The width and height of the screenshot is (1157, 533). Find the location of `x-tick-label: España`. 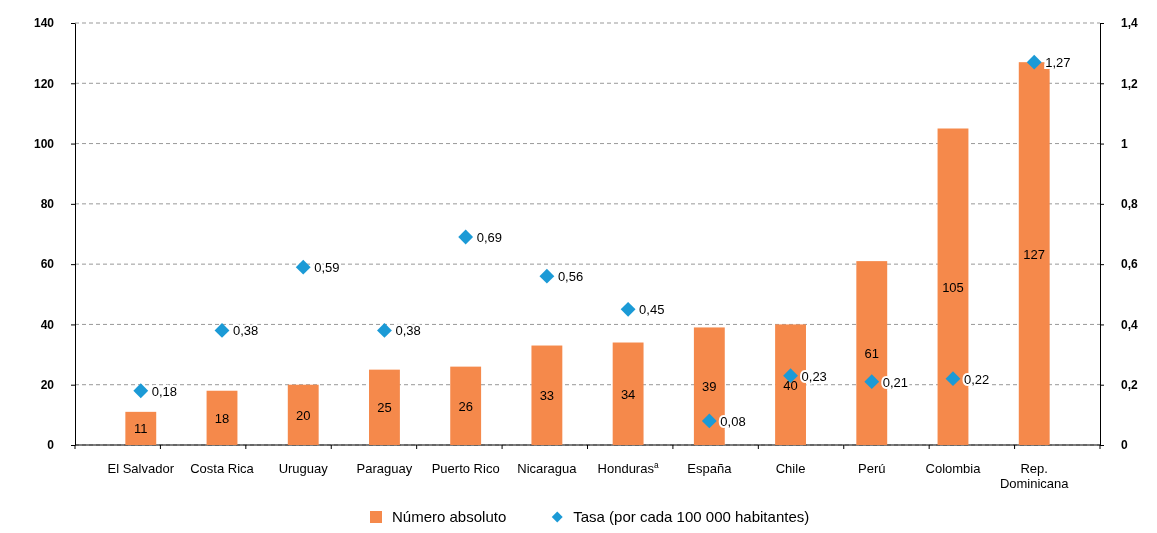

x-tick-label: España is located at coordinates (710, 468).